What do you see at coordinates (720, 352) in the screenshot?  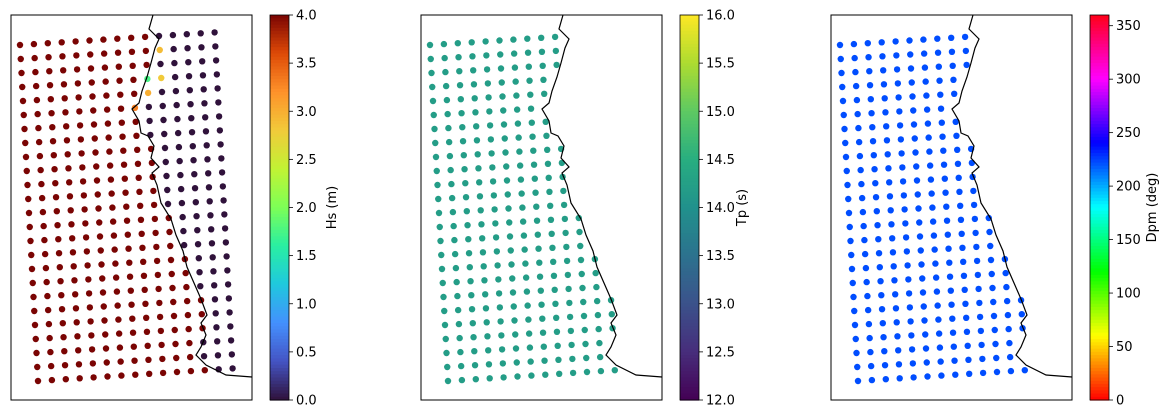 I see `colorbar-tick-label: 12.5` at bounding box center [720, 352].